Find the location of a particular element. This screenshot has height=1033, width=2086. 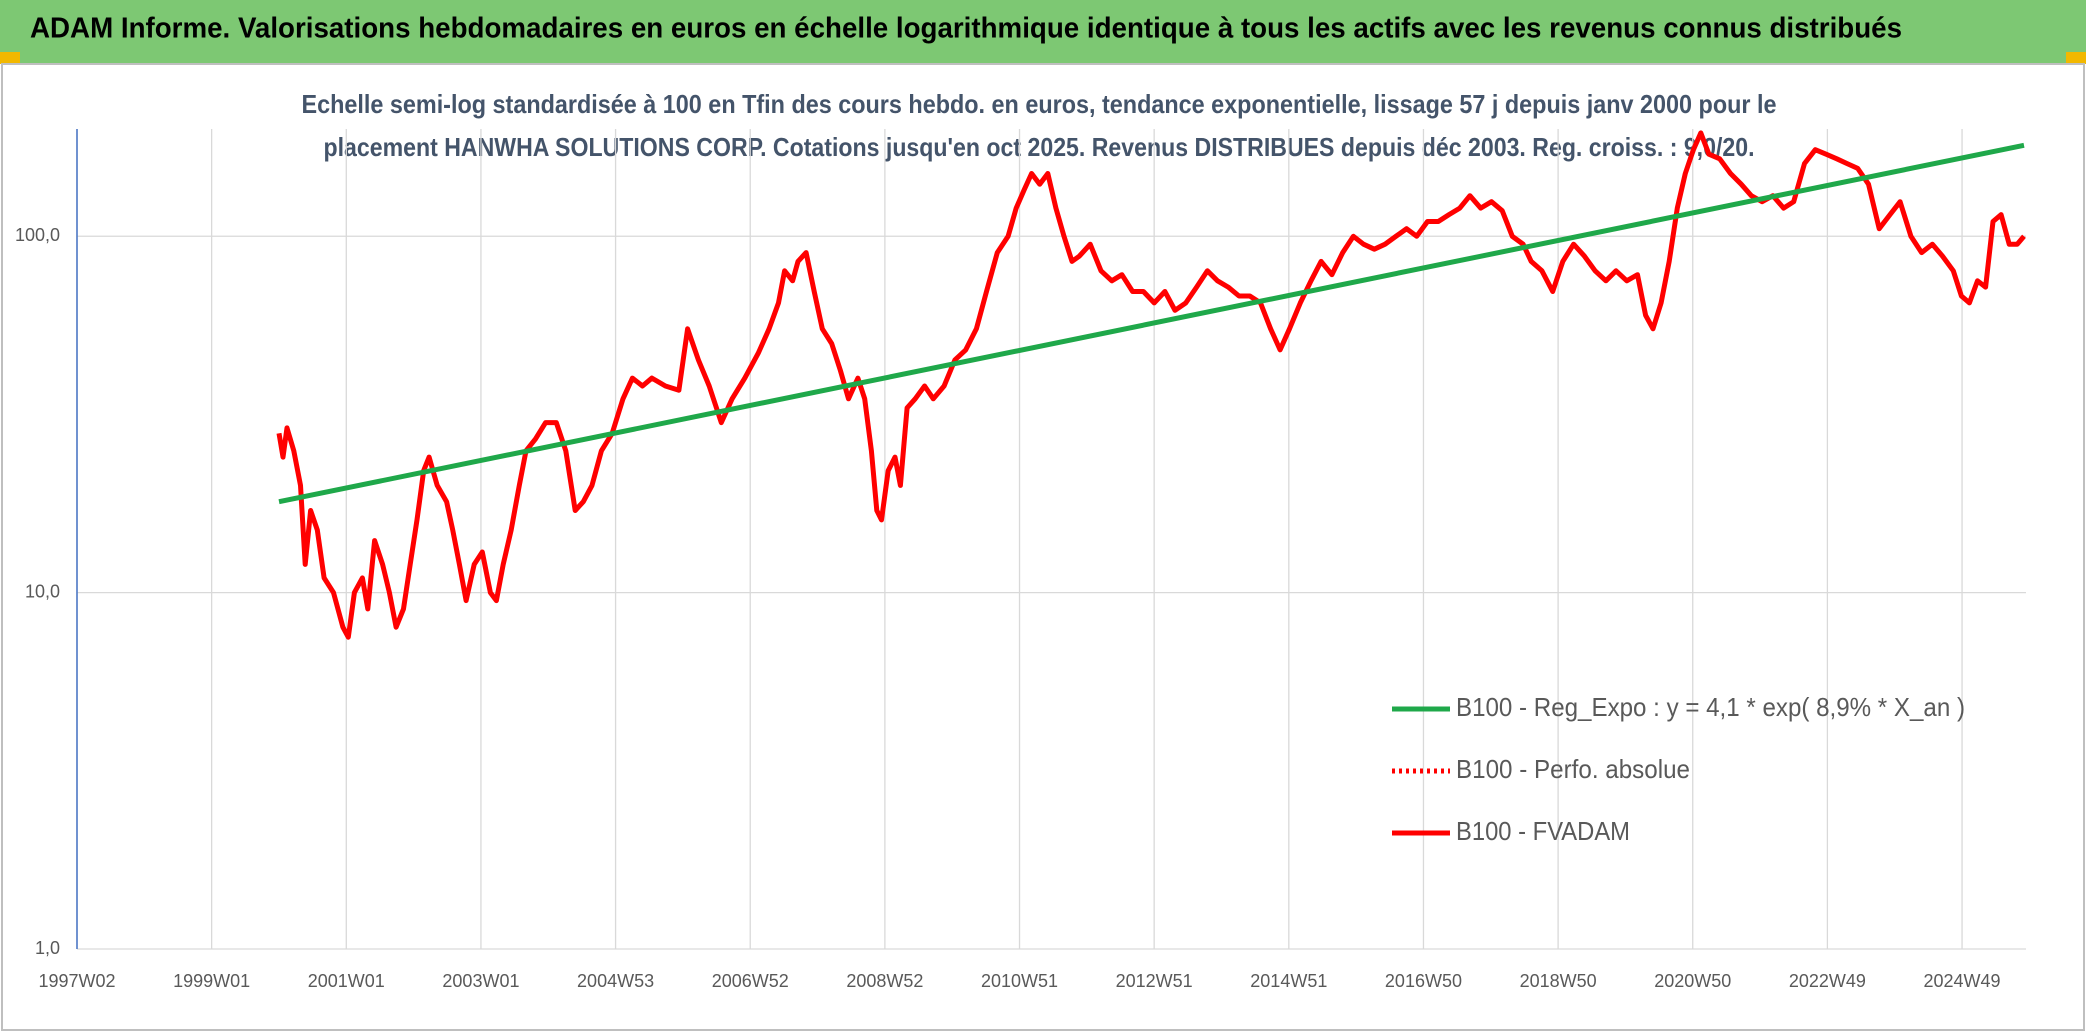

x-tick-label: 2001W01 is located at coordinates (346, 981).